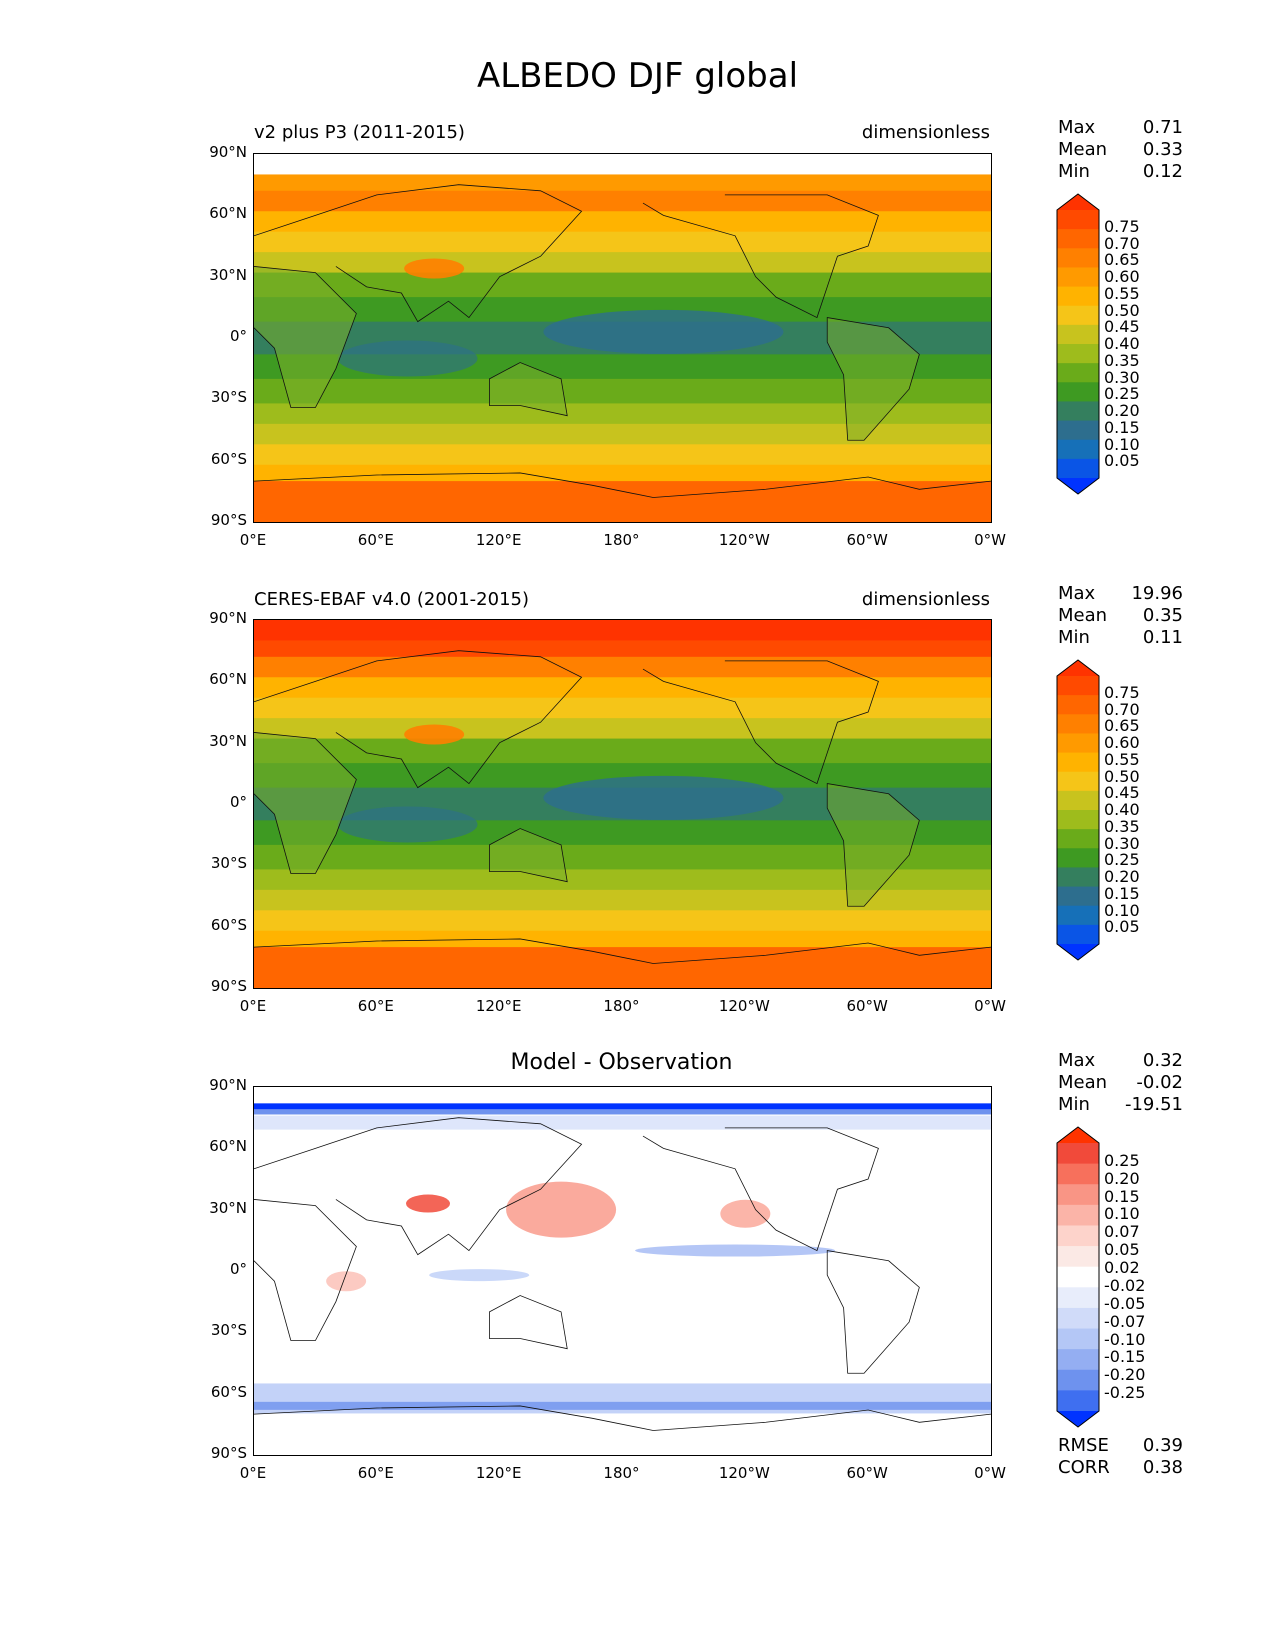  What do you see at coordinates (990, 1473) in the screenshot?
I see `lon-tick-label: 0°W` at bounding box center [990, 1473].